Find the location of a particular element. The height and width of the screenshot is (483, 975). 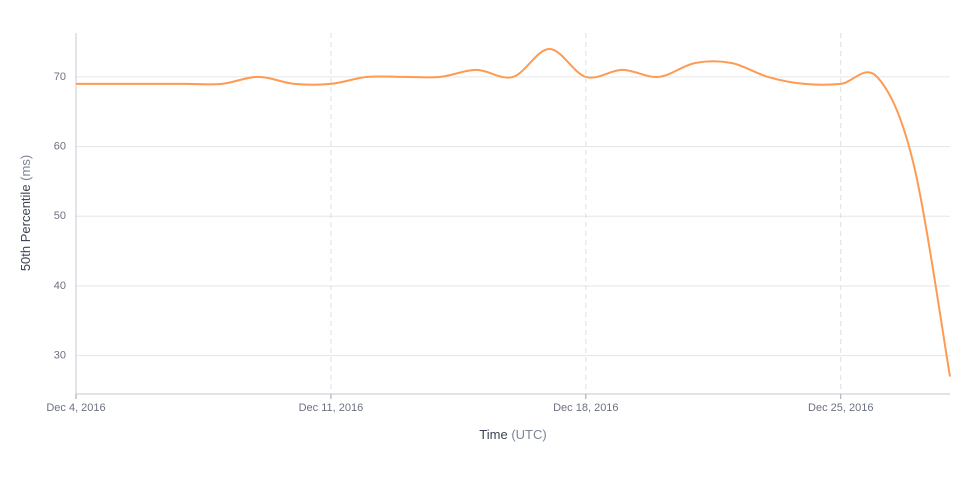

y-tick-label: 70 is located at coordinates (60, 77).